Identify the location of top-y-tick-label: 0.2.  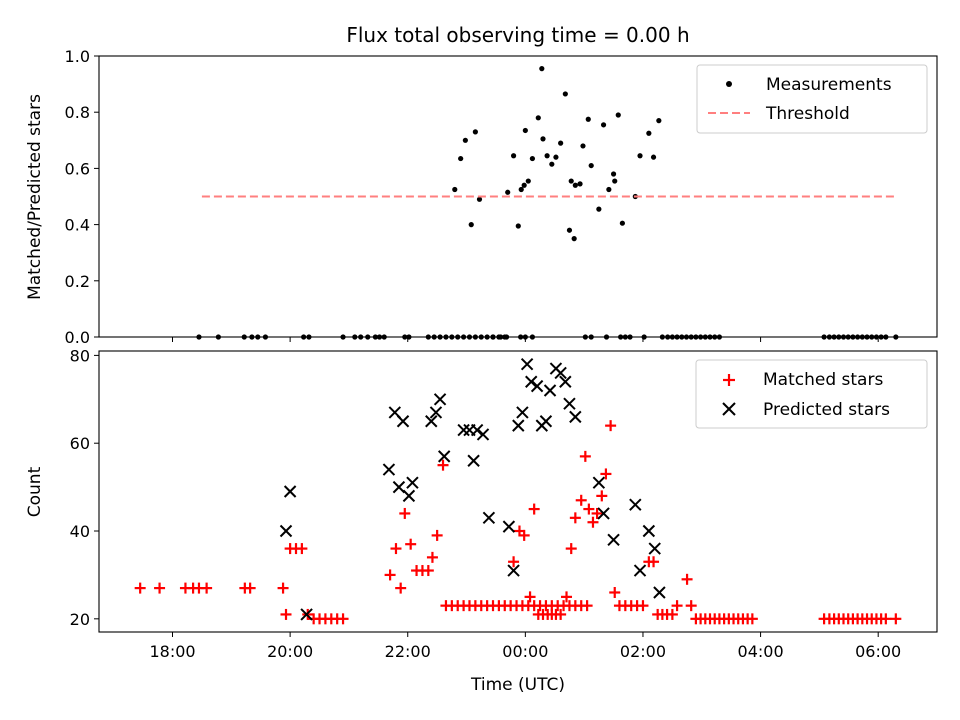
(77, 281).